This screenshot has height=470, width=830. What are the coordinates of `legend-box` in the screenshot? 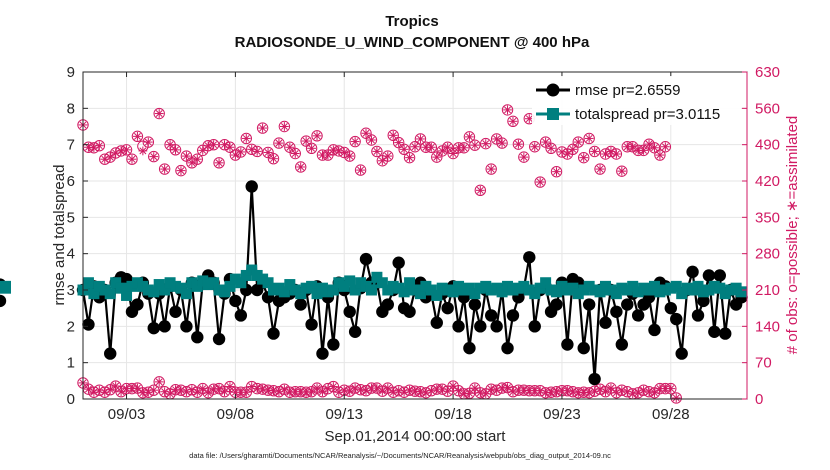 It's located at (636, 100).